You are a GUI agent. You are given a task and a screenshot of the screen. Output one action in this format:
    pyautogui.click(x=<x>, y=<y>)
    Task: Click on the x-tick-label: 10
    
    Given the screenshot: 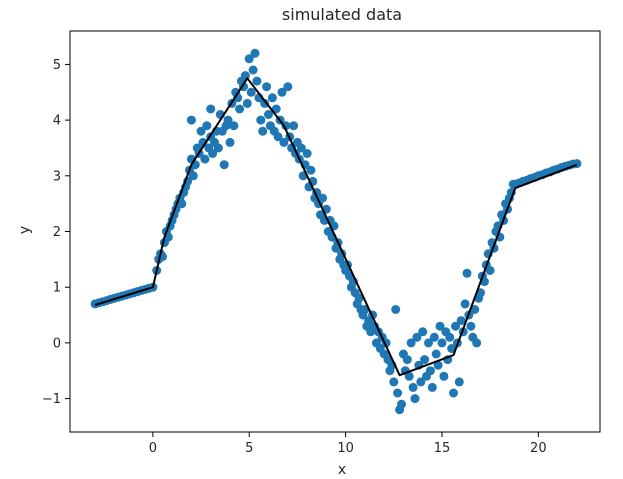 What is the action you would take?
    pyautogui.click(x=345, y=448)
    